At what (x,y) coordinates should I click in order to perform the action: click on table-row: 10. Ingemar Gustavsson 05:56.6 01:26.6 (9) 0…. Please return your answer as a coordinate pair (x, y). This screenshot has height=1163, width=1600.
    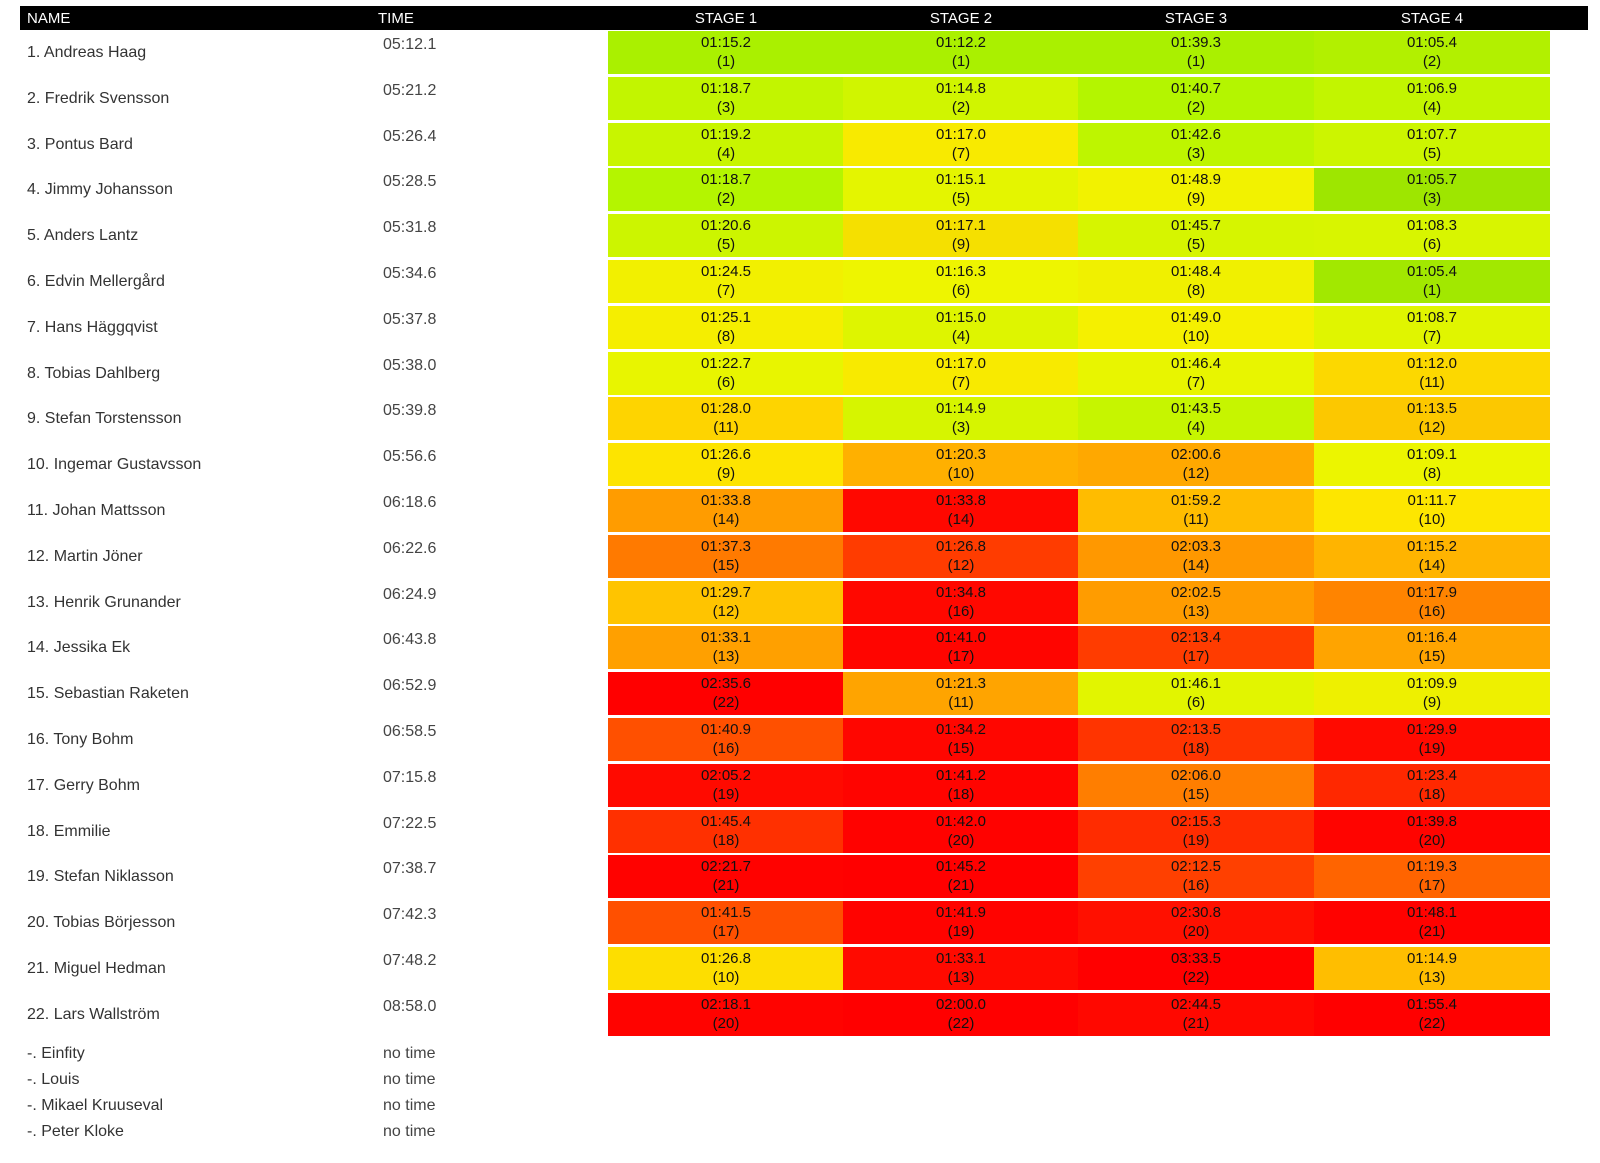
    Looking at the image, I should click on (810, 464).